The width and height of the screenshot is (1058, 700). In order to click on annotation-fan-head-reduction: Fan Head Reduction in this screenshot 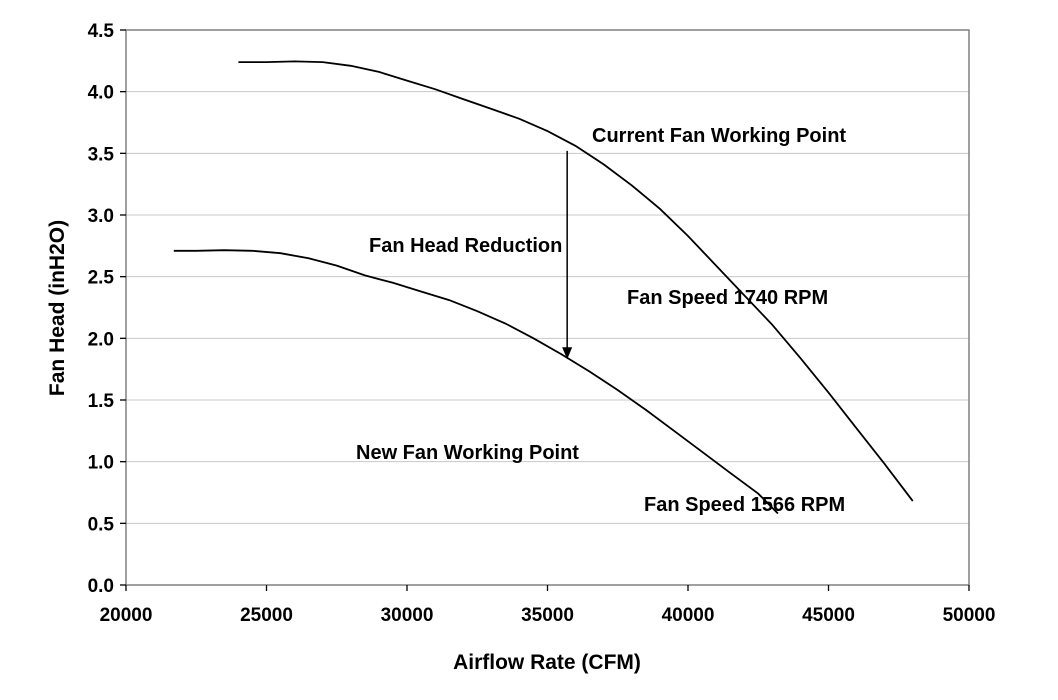, I will do `click(465, 246)`.